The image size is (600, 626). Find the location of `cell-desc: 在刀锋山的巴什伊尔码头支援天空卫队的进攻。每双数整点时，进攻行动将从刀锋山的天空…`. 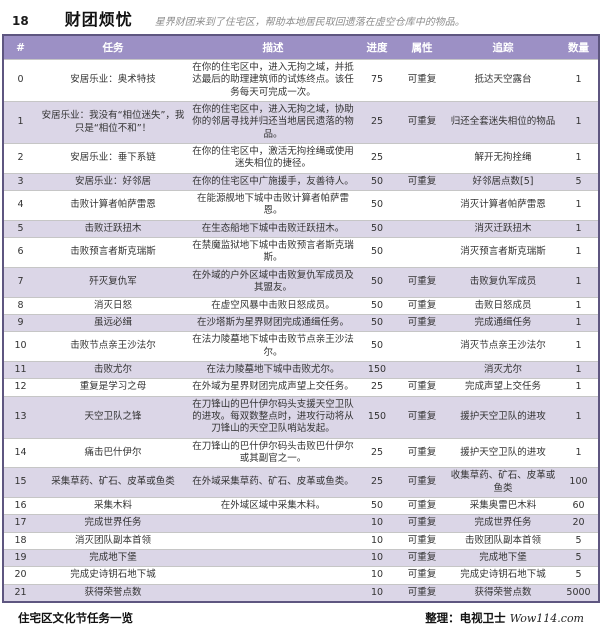

cell-desc: 在刀锋山的巴什伊尔码头支援天空卫队的进攻。每双数整点时，进攻行动将从刀锋山的天空… is located at coordinates (273, 417).